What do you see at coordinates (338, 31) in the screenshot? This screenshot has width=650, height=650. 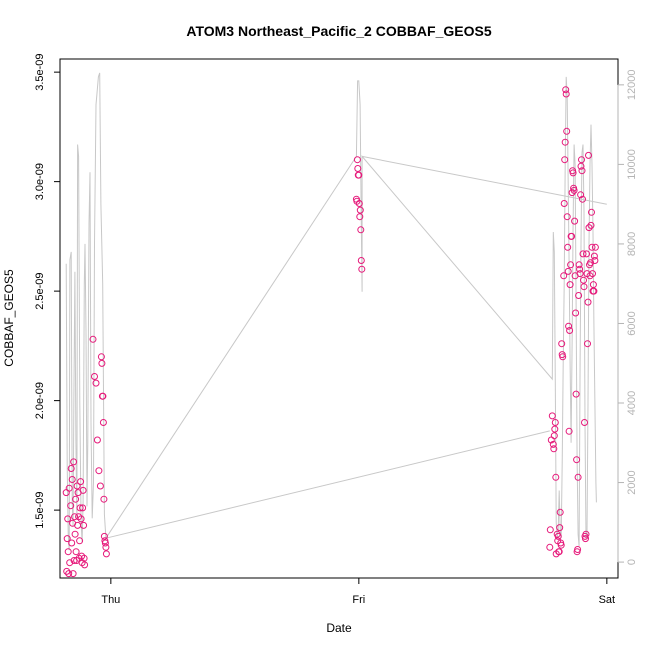 I see `chart-title: ATOM3 Northeast_Pacific_2 COBBAF_GEOS5` at bounding box center [338, 31].